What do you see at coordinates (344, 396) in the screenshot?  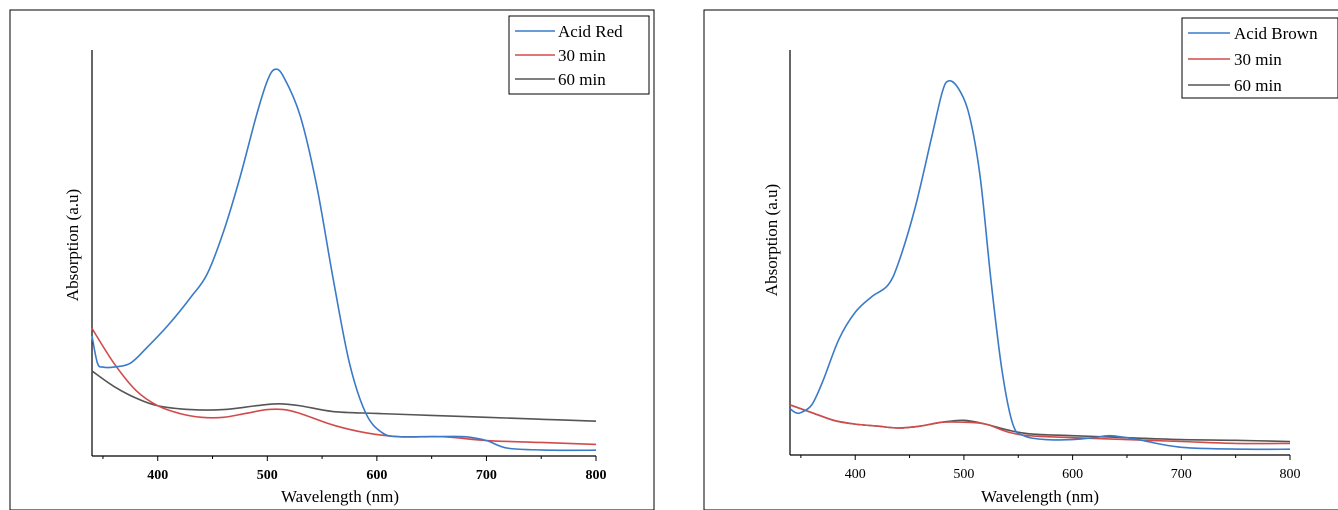 I see `series-line-60-min` at bounding box center [344, 396].